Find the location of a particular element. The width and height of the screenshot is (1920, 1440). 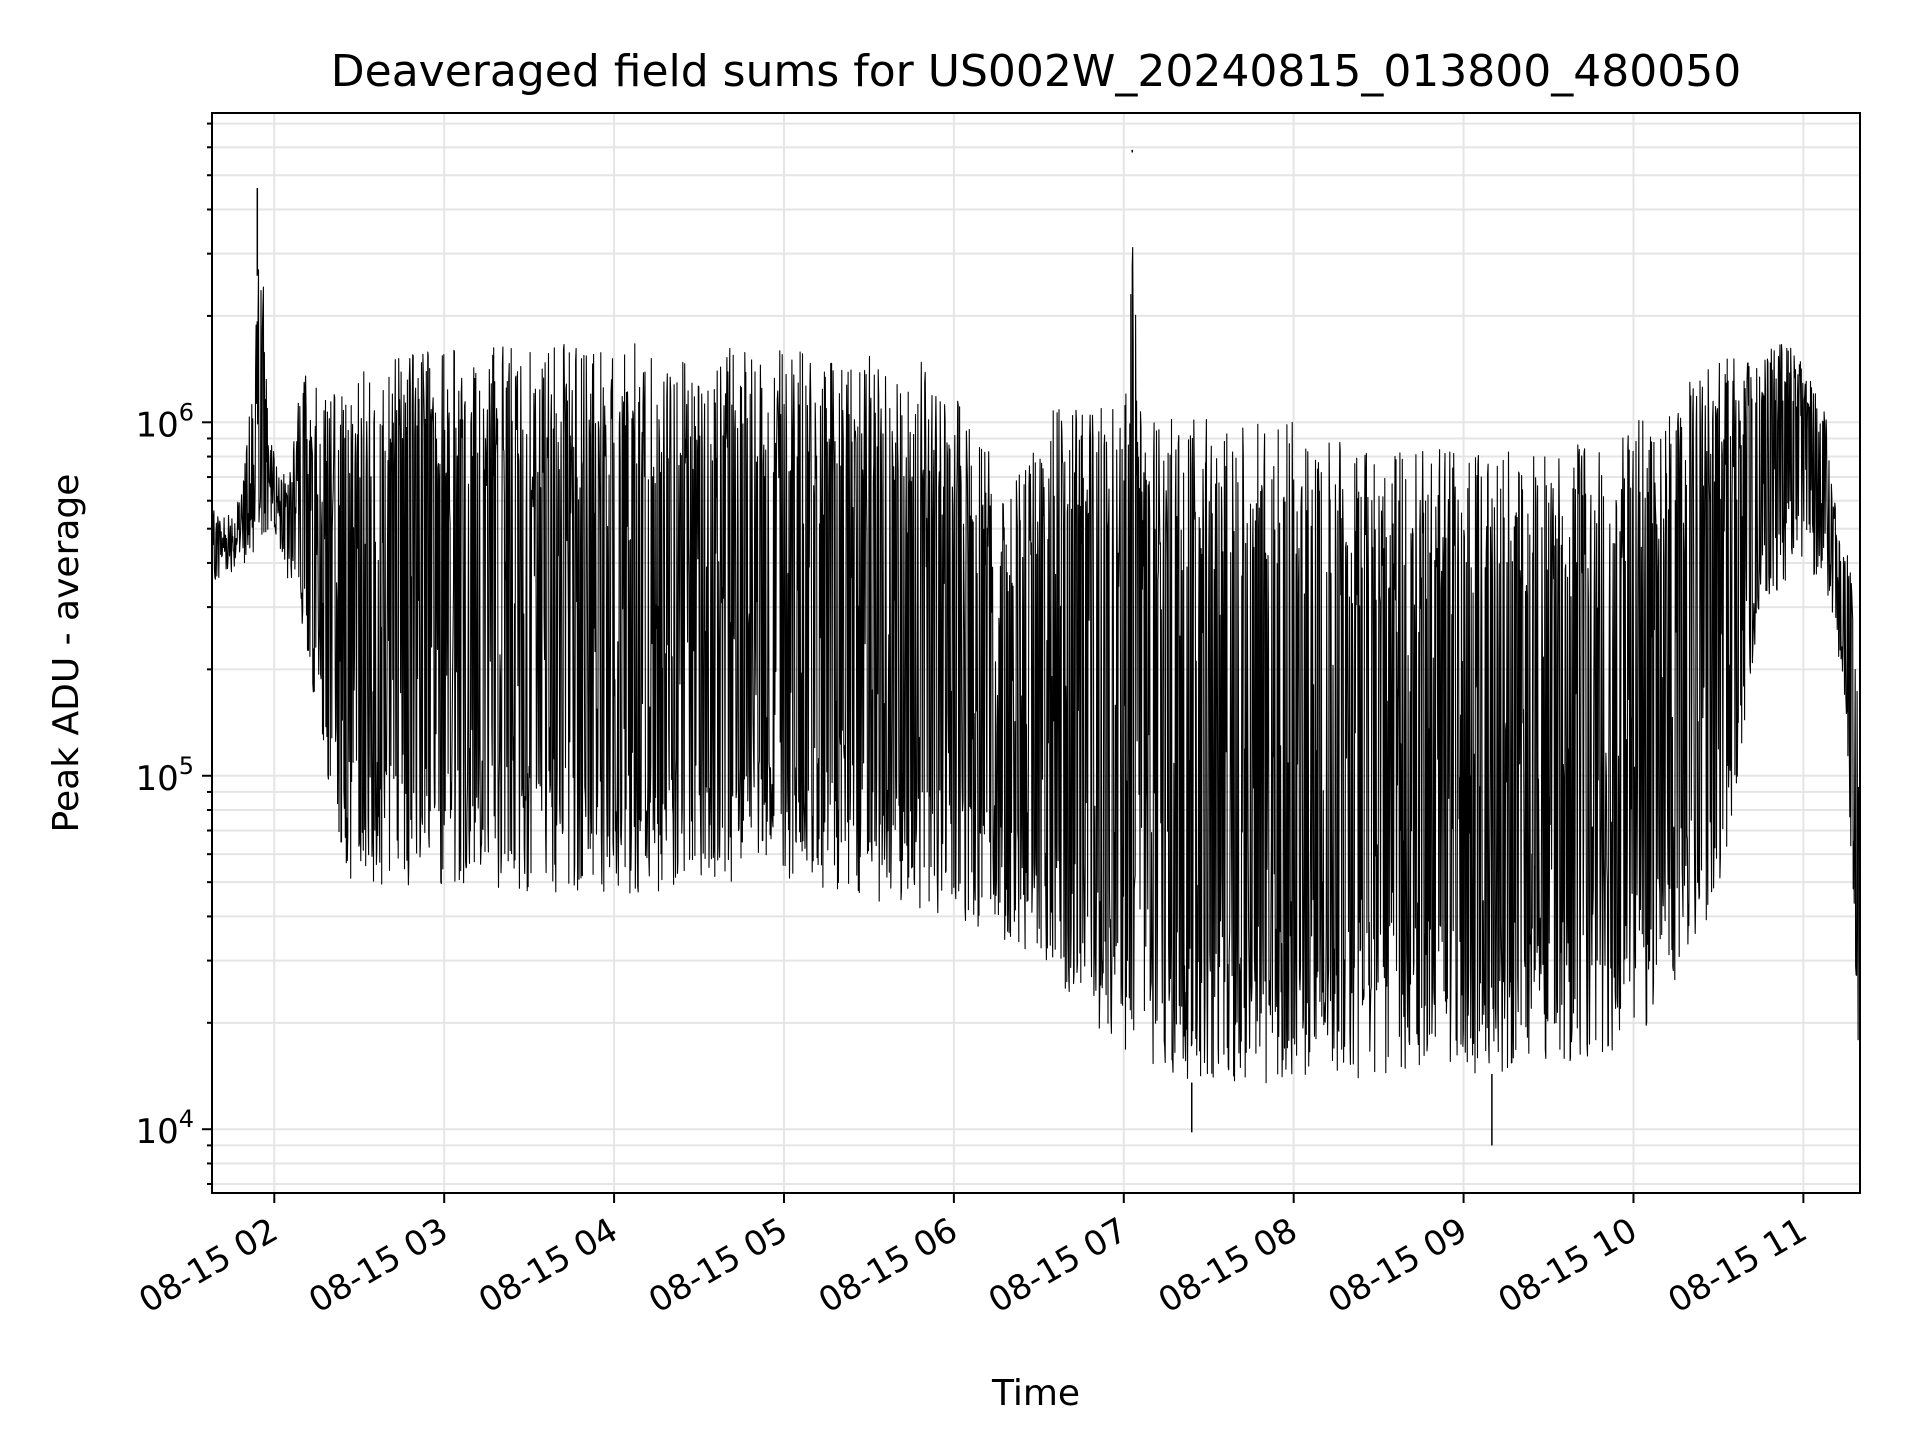

y-tick-label: 10⁵ is located at coordinates (164, 775).